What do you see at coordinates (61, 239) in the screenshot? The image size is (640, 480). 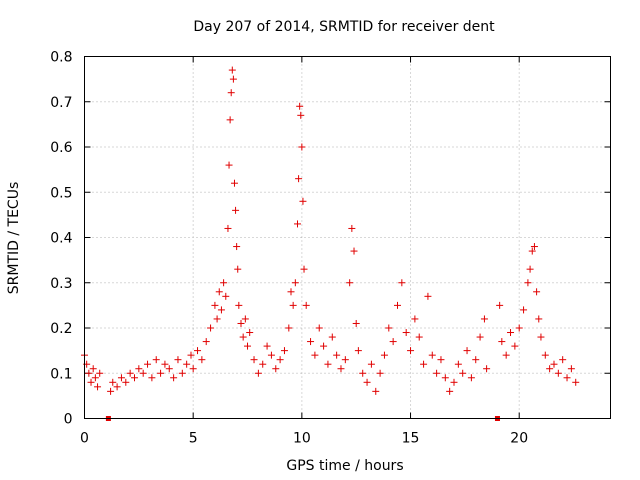 I see `y-tick-label: 0.4` at bounding box center [61, 239].